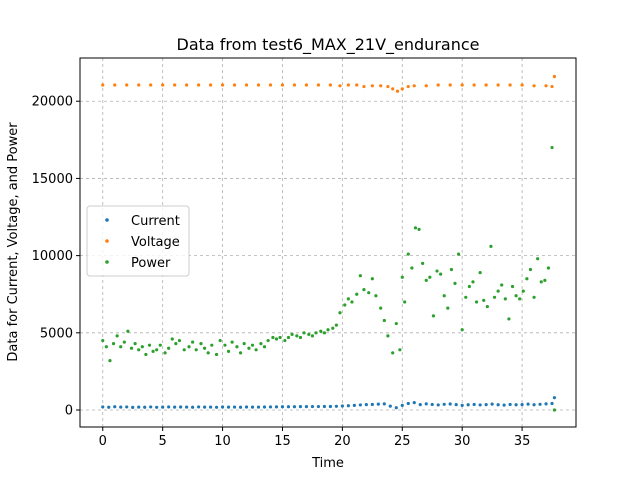 This screenshot has width=640, height=480. What do you see at coordinates (462, 441) in the screenshot?
I see `x-tick-label: 30` at bounding box center [462, 441].